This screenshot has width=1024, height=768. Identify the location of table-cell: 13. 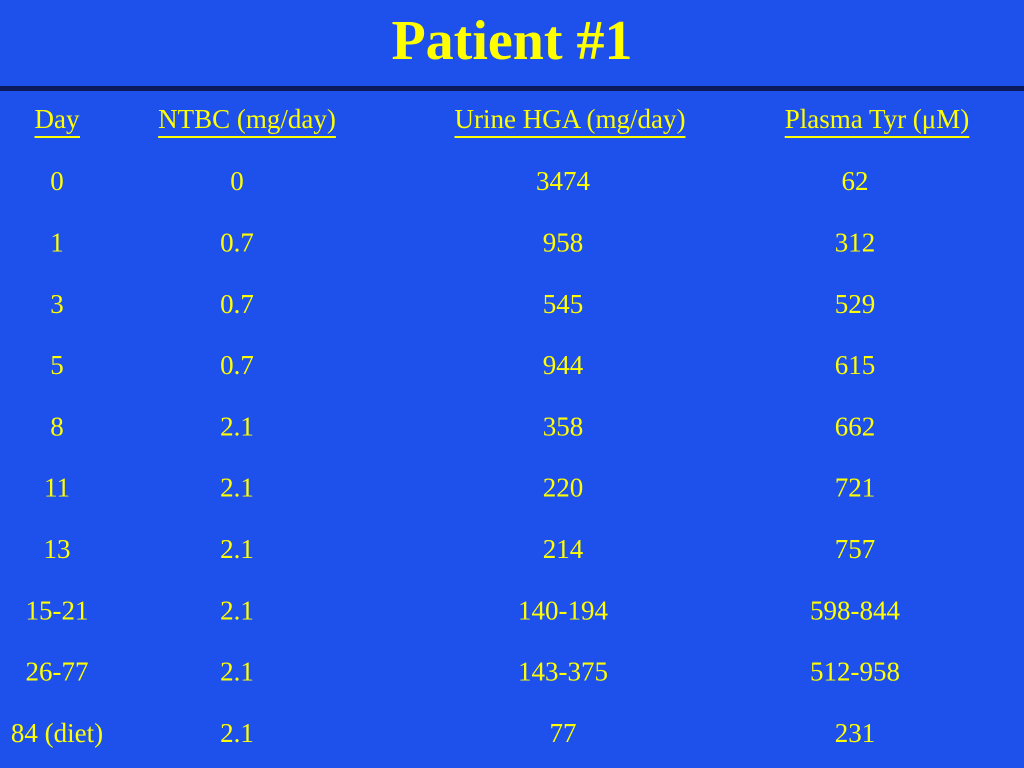
(57, 549).